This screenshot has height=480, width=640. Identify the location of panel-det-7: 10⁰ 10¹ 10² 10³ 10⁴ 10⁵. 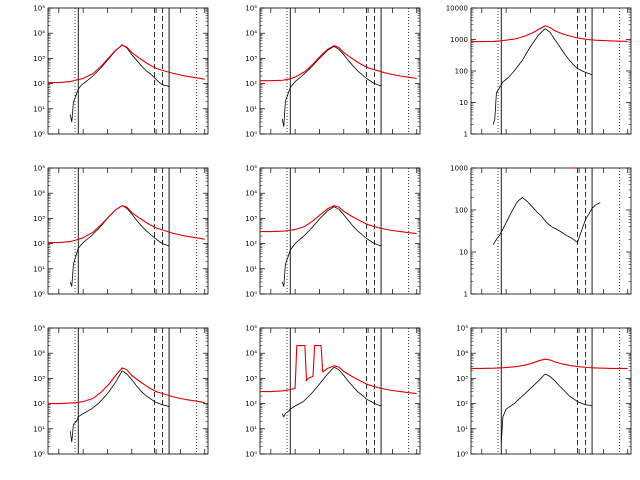
(121, 392).